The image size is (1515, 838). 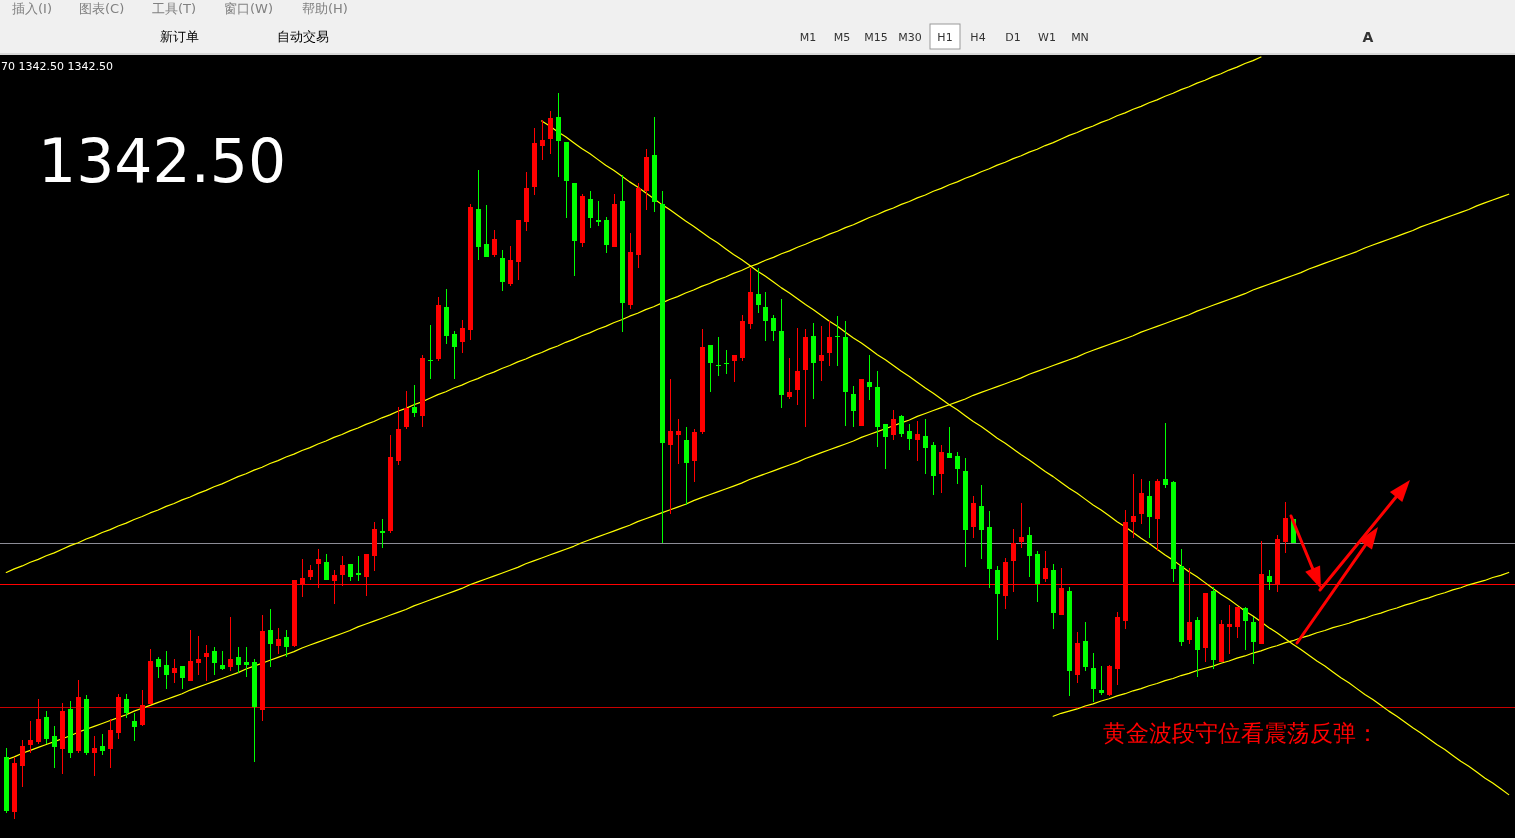 What do you see at coordinates (32, 8) in the screenshot?
I see `text: 插入(I)` at bounding box center [32, 8].